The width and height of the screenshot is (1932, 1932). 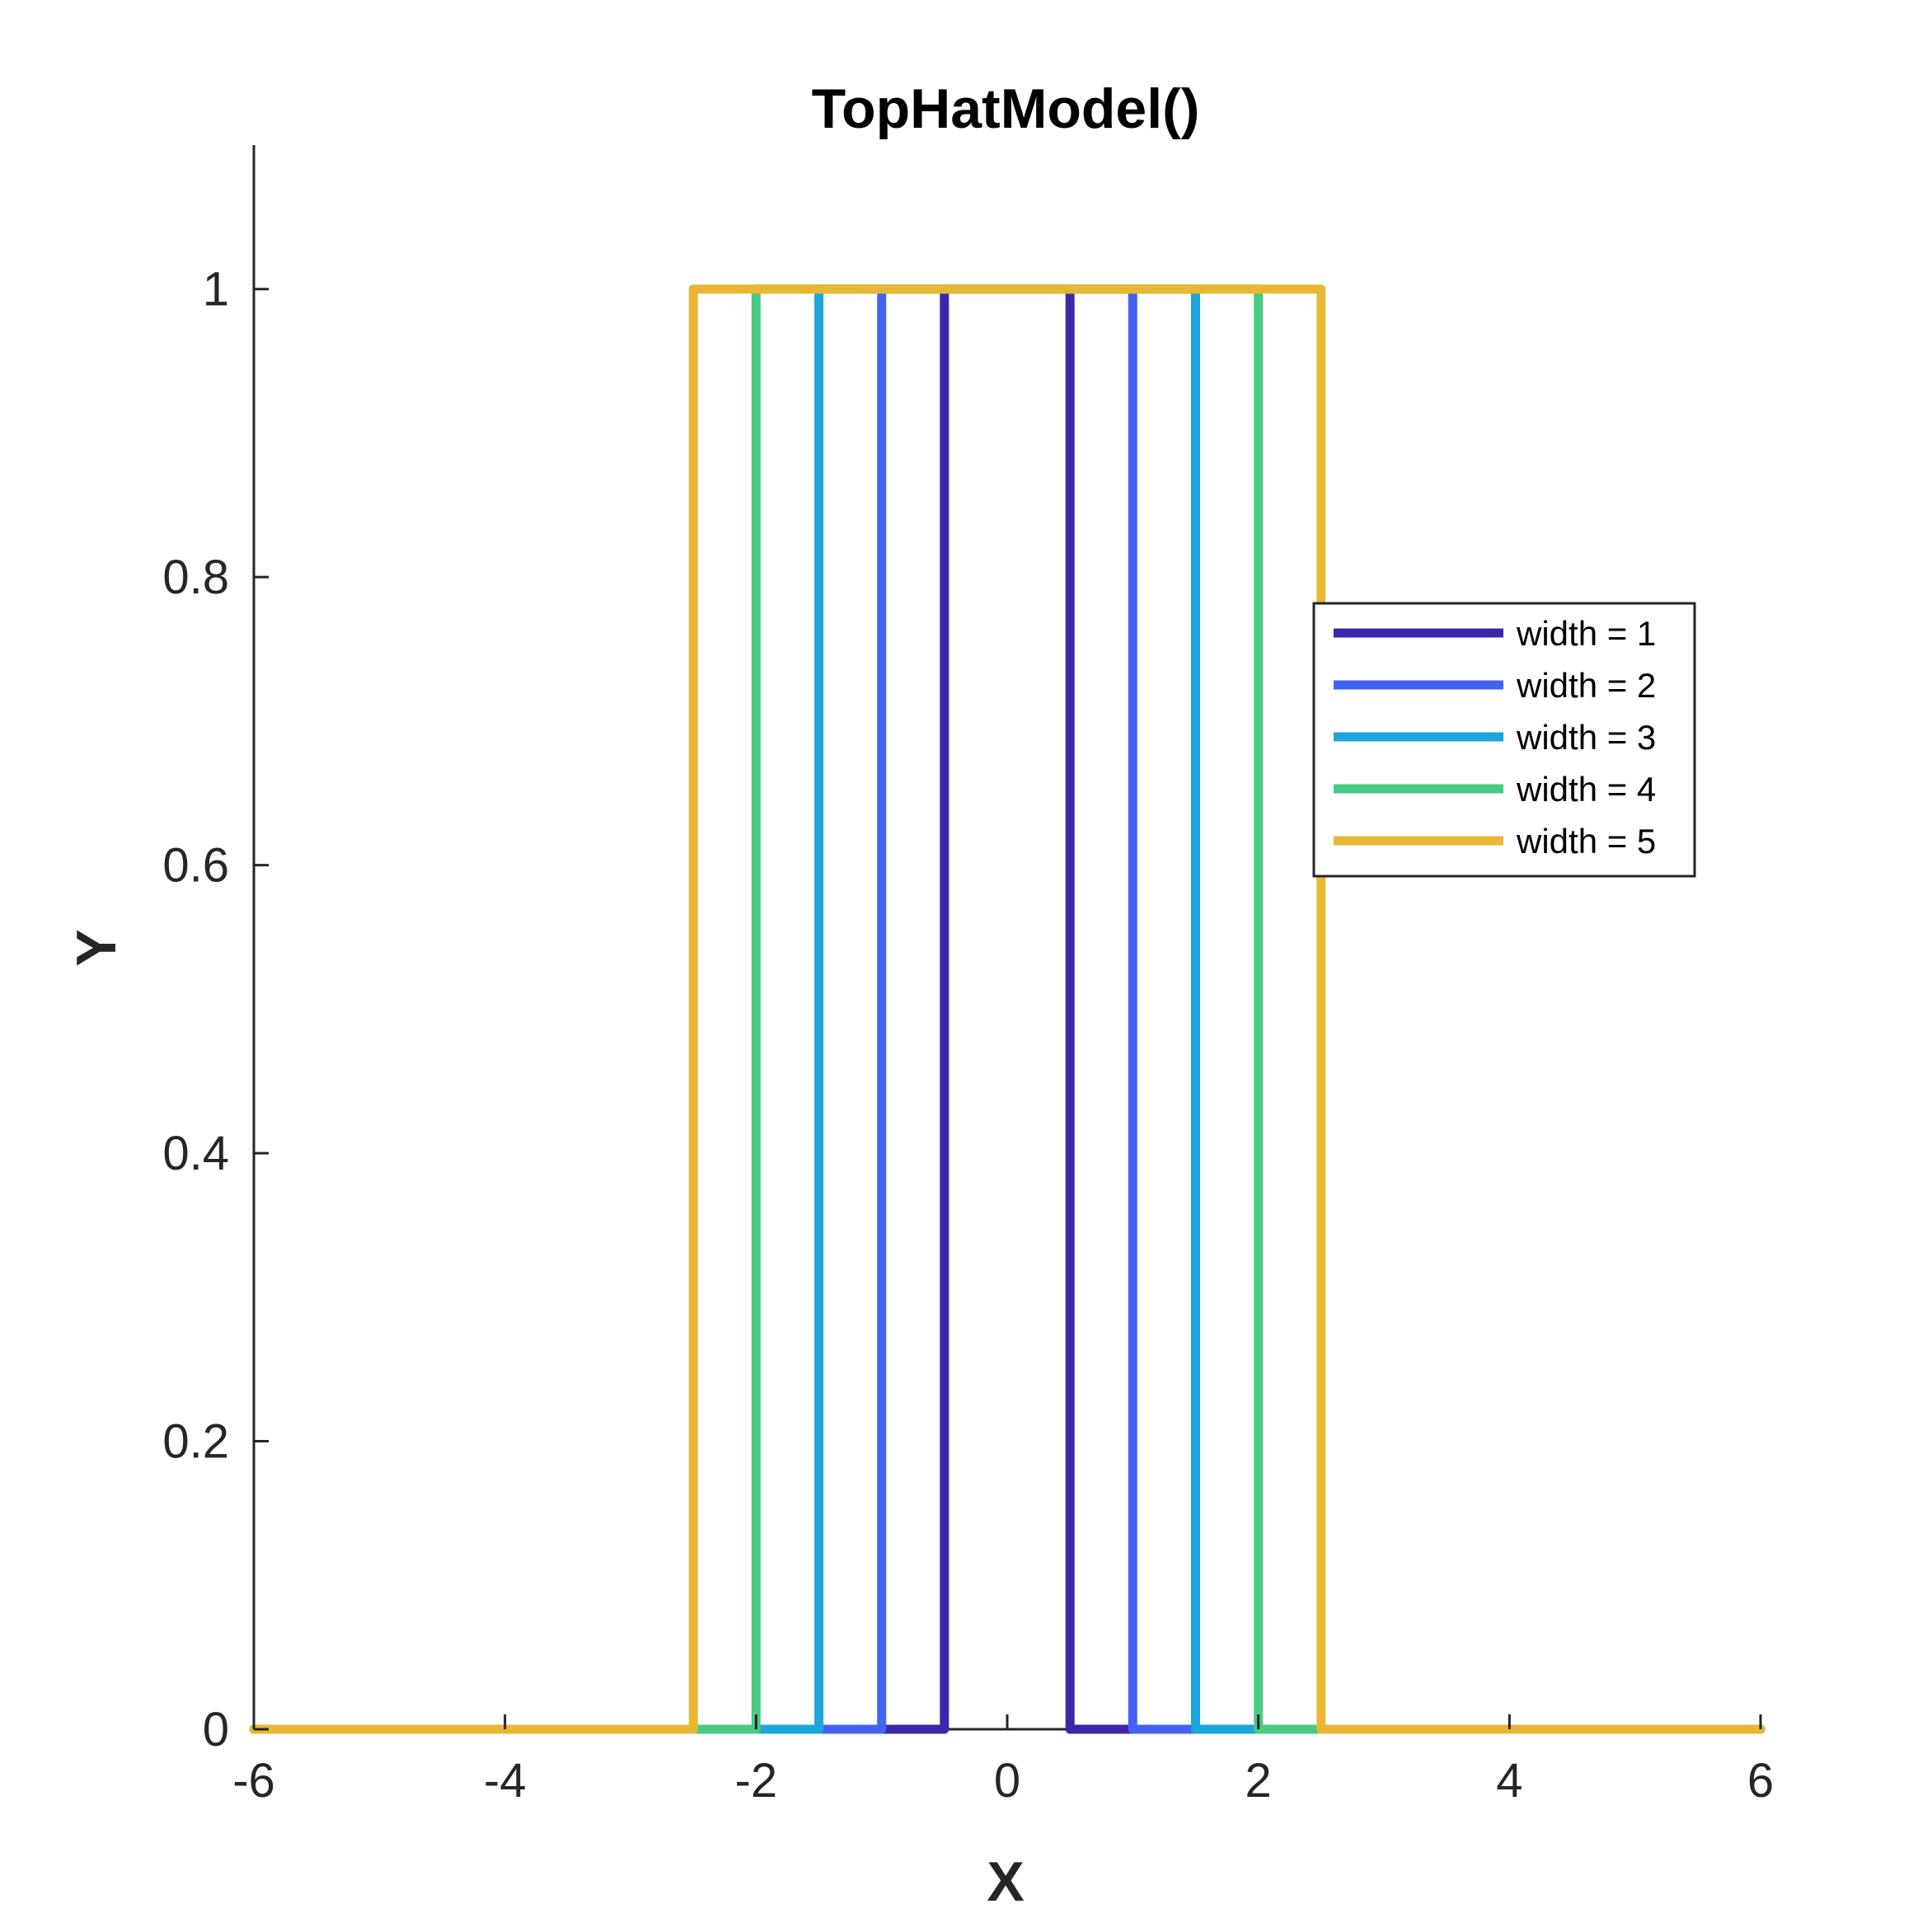 What do you see at coordinates (1006, 108) in the screenshot?
I see `chart-title: TopHatModel()` at bounding box center [1006, 108].